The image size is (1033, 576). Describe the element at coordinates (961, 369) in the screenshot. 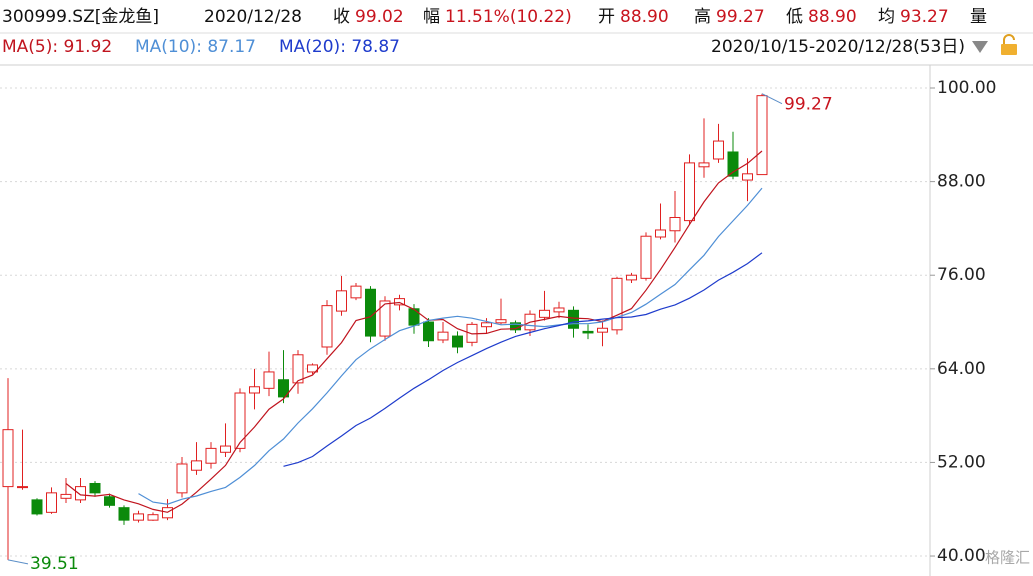

I see `y-tick-label: 64.00` at that location.